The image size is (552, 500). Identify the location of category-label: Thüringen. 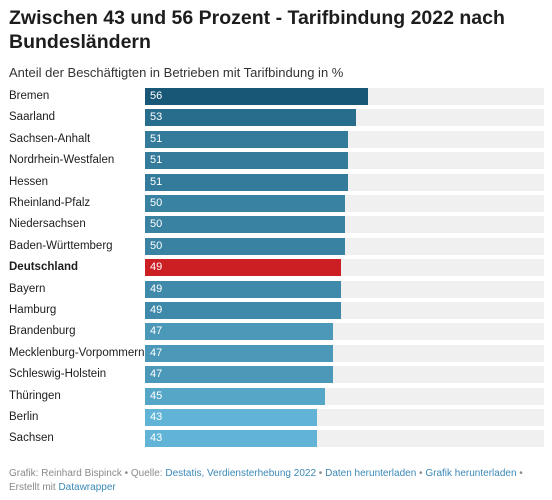
(35, 395).